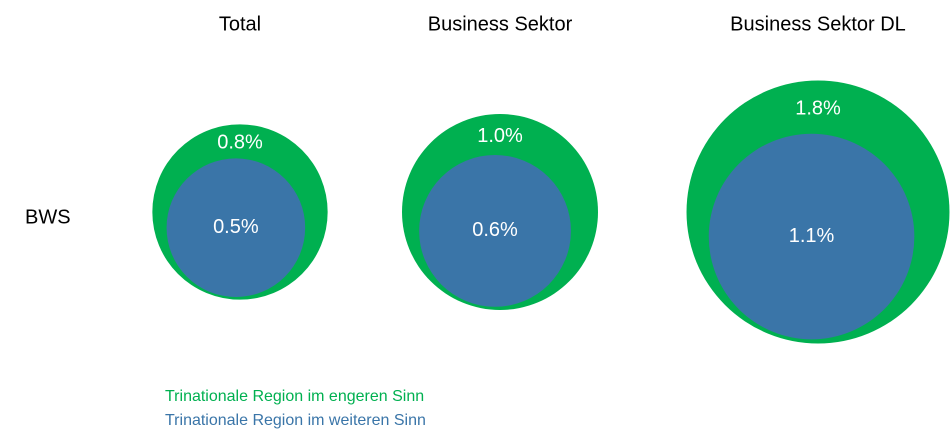  What do you see at coordinates (295, 420) in the screenshot?
I see `legend-entry: Trinationale Region im weiteren Sinn` at bounding box center [295, 420].